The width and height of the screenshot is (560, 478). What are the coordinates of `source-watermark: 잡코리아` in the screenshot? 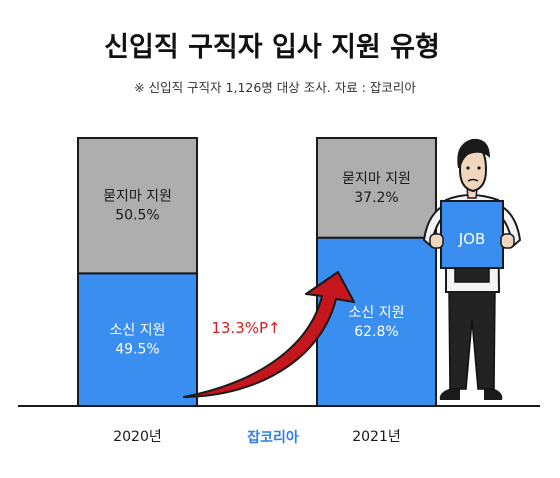 It's located at (273, 437).